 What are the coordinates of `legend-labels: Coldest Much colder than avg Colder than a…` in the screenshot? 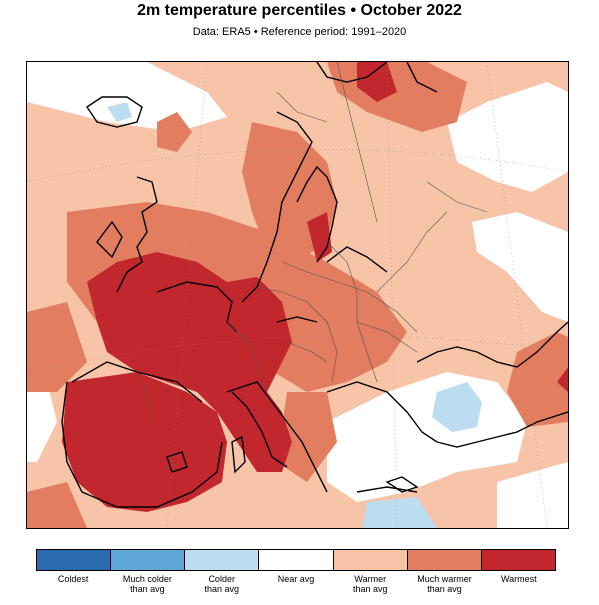 It's located at (296, 584).